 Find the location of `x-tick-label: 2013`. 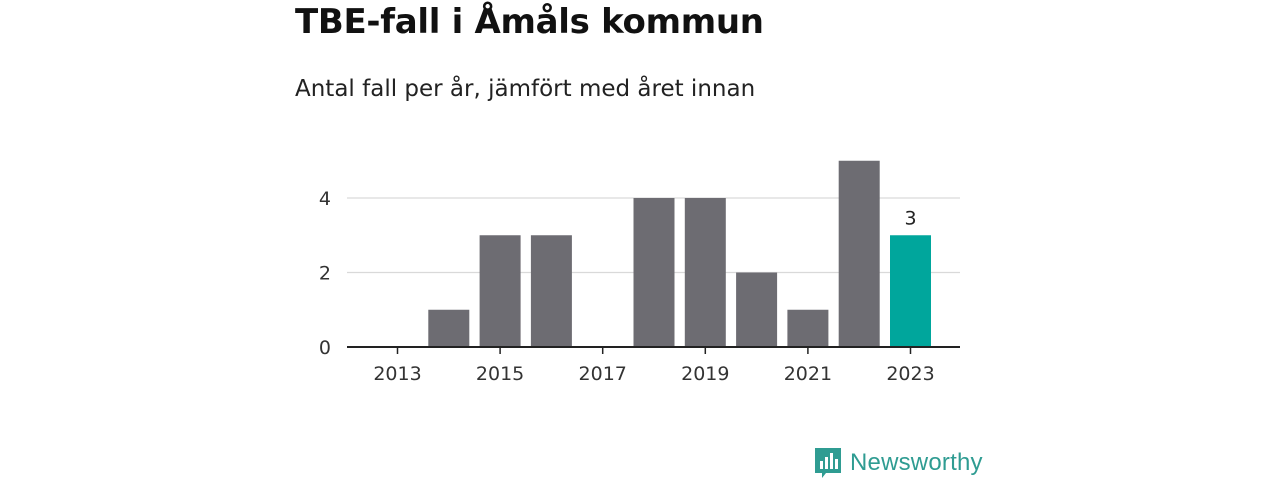

x-tick-label: 2013 is located at coordinates (397, 374).